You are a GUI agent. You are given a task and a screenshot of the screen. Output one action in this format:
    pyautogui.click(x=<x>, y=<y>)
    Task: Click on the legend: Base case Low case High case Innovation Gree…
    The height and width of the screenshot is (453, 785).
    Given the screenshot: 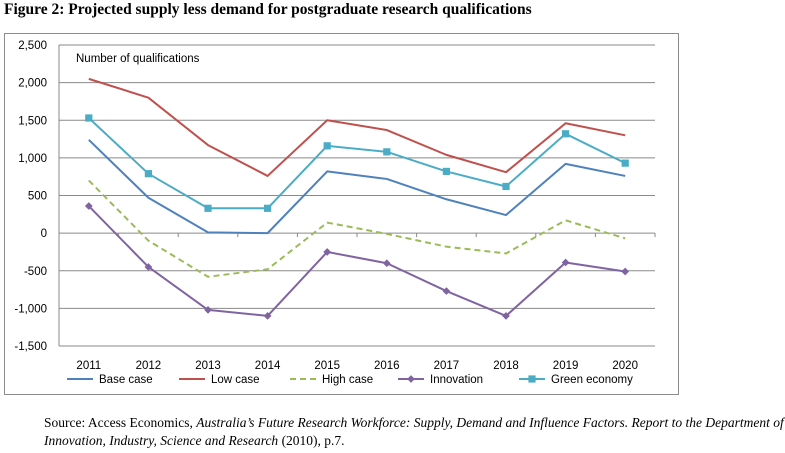 What is the action you would take?
    pyautogui.click(x=350, y=380)
    